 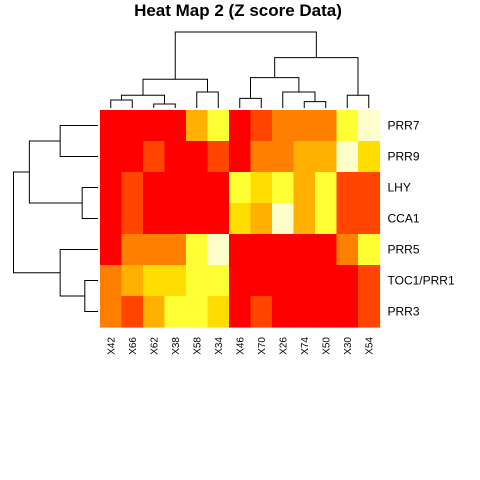 What do you see at coordinates (132, 219) in the screenshot?
I see `heatmap-cell-cca1-x66` at bounding box center [132, 219].